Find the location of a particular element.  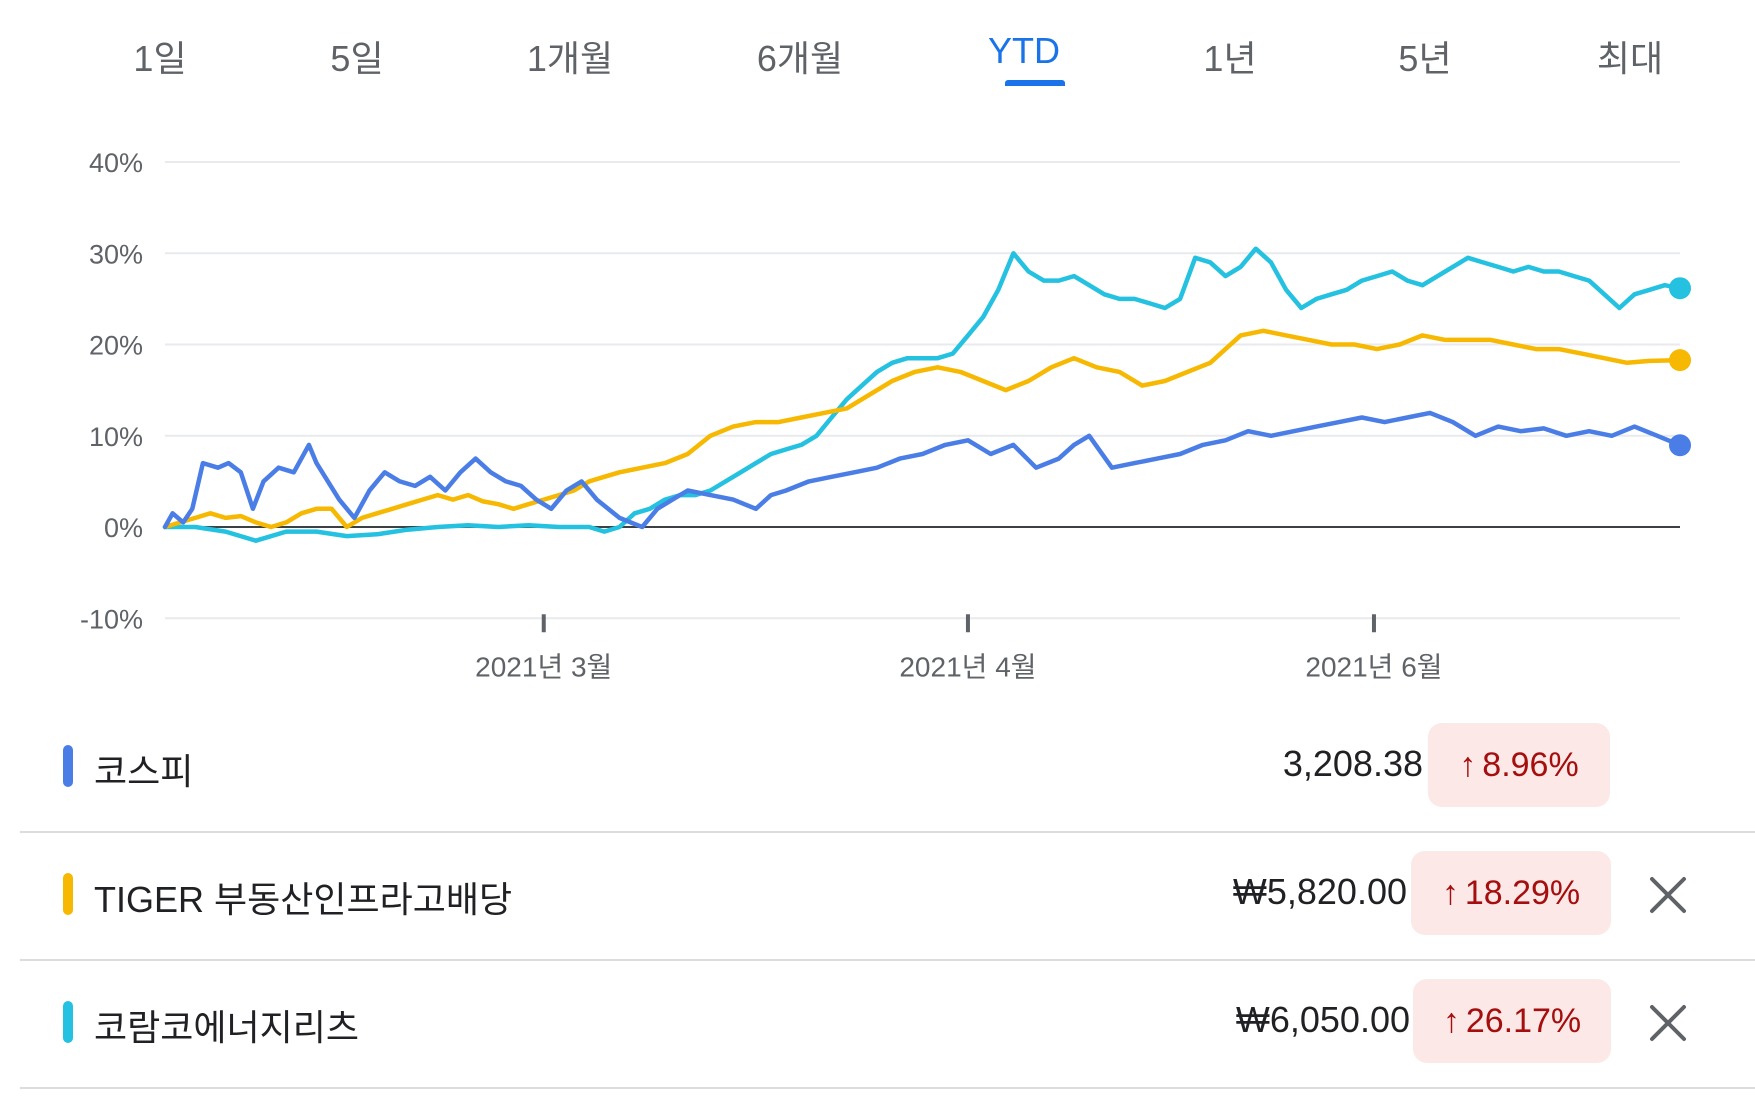

tab-1y: 1년 is located at coordinates (1230, 58).